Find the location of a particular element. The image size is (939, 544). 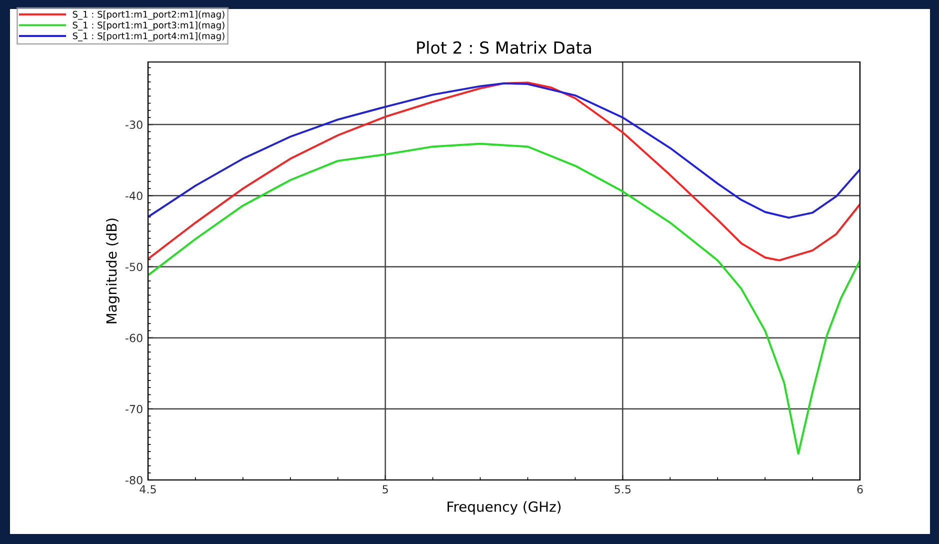

legend-label: S_1 : S[port1:m1_port4:m1](mag) is located at coordinates (148, 37).